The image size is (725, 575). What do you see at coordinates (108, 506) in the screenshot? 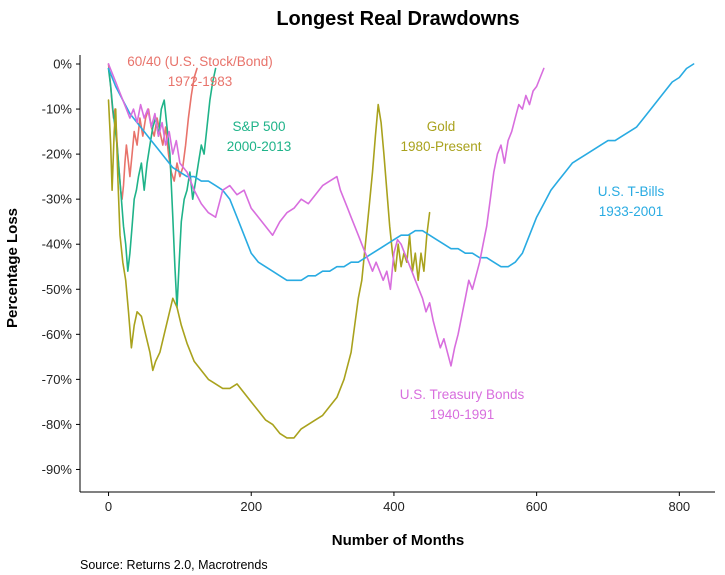
I see `x-tick-label: 0` at bounding box center [108, 506].